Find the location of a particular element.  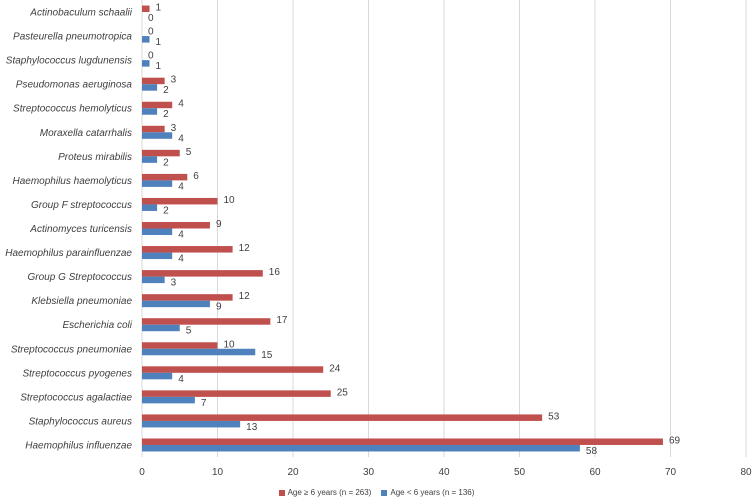

bar-age-6-plus-streptococcus-agalactiae is located at coordinates (236, 393).